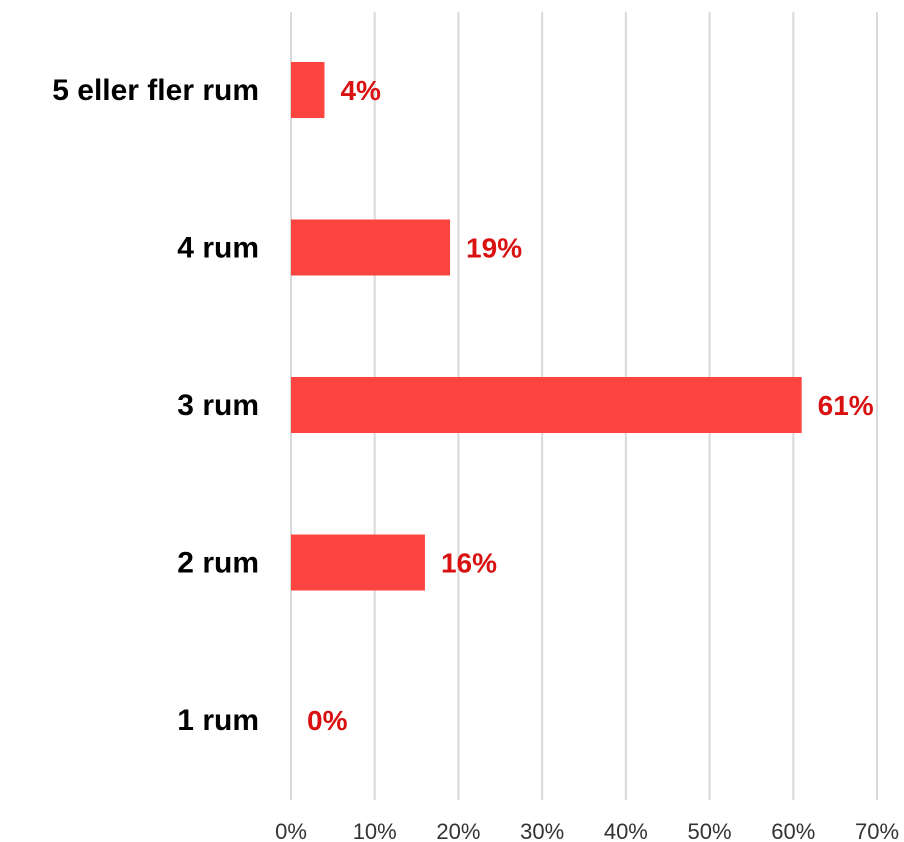 Image resolution: width=904 pixels, height=842 pixels. I want to click on data-label-2: 61%, so click(846, 405).